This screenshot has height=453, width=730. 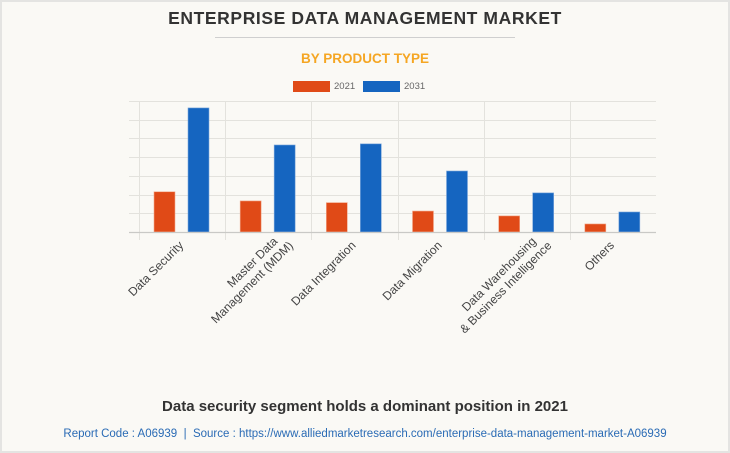 What do you see at coordinates (365, 37) in the screenshot?
I see `title-divider` at bounding box center [365, 37].